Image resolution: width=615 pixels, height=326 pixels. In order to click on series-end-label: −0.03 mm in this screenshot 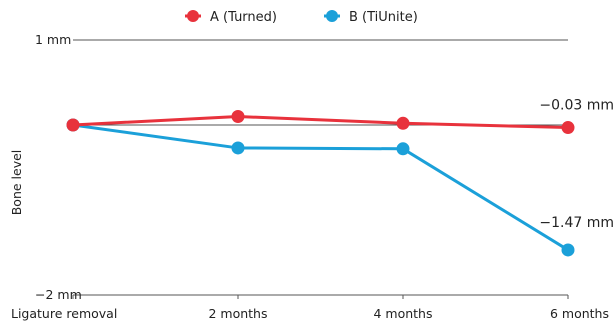, I will do `click(576, 106)`.